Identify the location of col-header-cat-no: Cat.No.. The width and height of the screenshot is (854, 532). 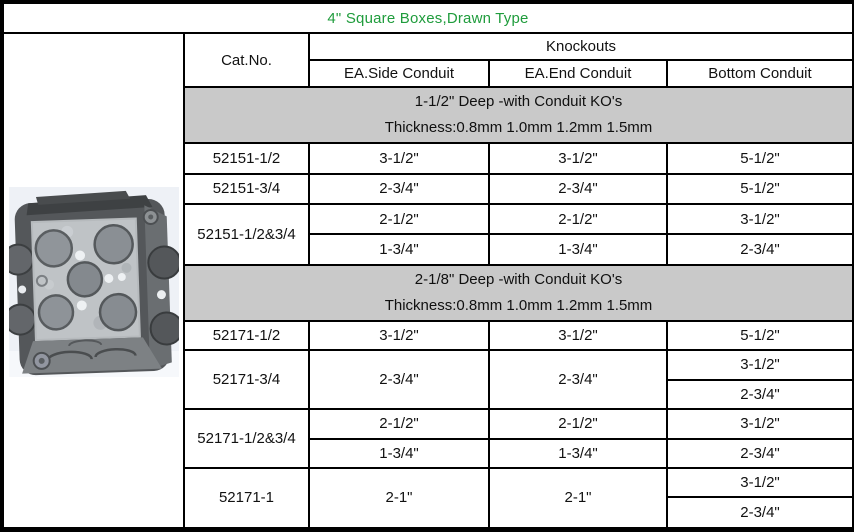
(246, 60).